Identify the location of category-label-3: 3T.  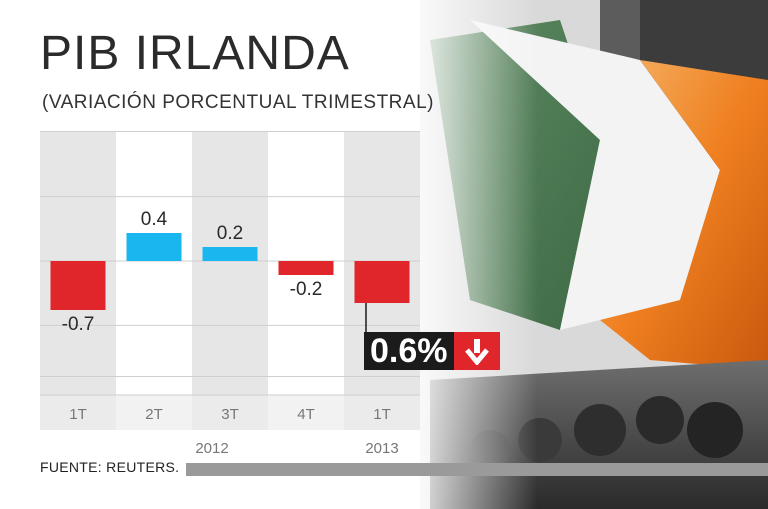
(230, 414).